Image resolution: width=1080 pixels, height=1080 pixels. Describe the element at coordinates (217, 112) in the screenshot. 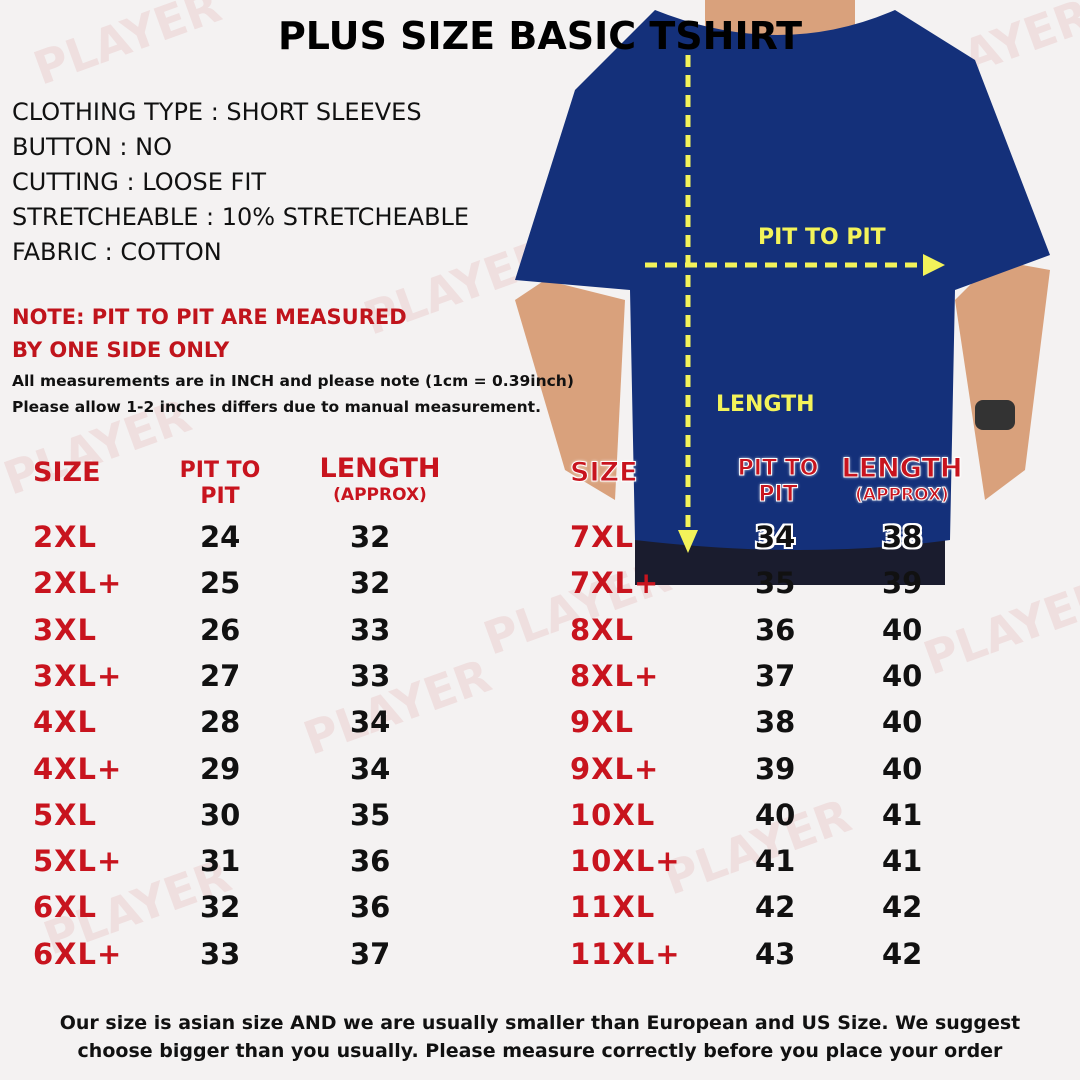

I see `spec-clothing-type: CLOTHING TYPE : SHORT SLEEVES` at that location.